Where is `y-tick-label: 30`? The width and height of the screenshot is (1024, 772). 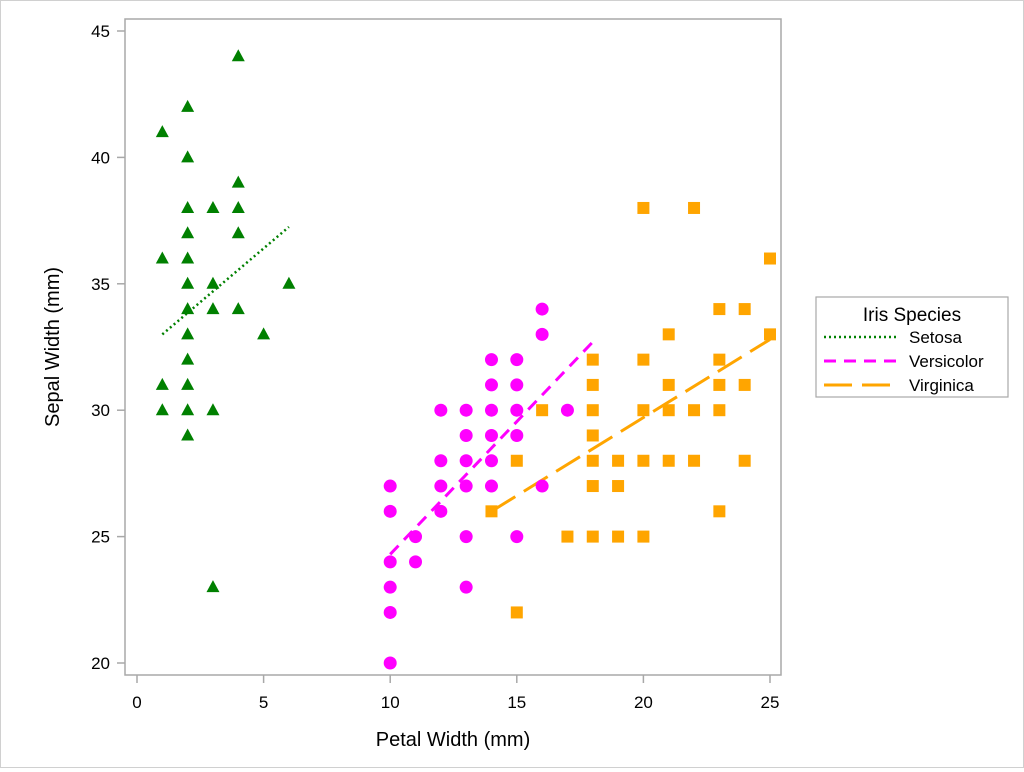 y-tick-label: 30 is located at coordinates (100, 410).